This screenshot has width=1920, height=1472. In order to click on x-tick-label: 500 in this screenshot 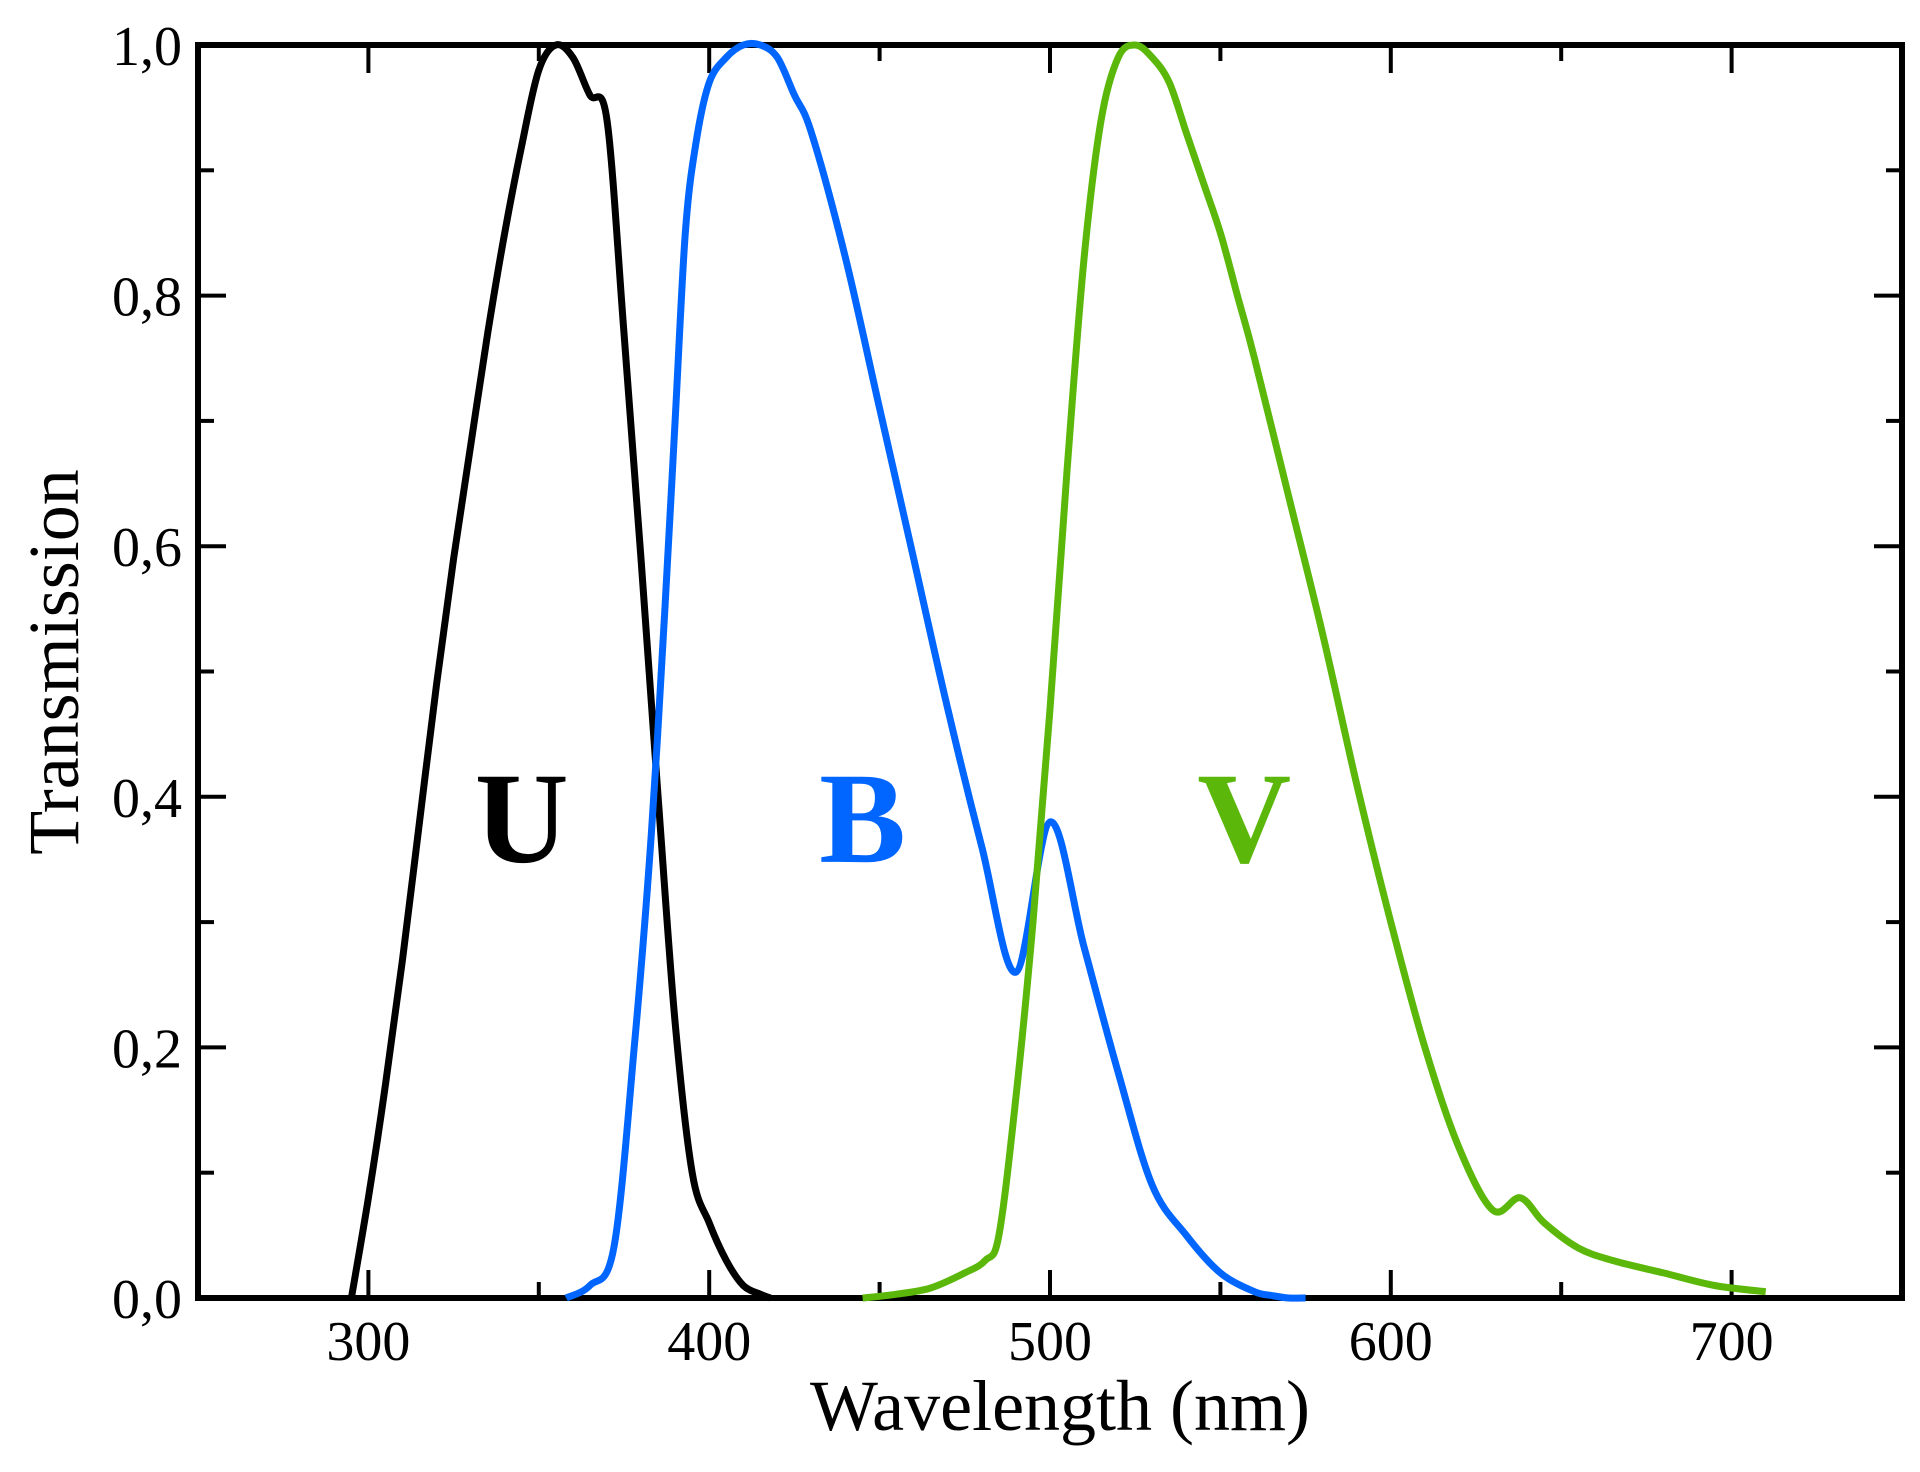, I will do `click(1050, 1342)`.